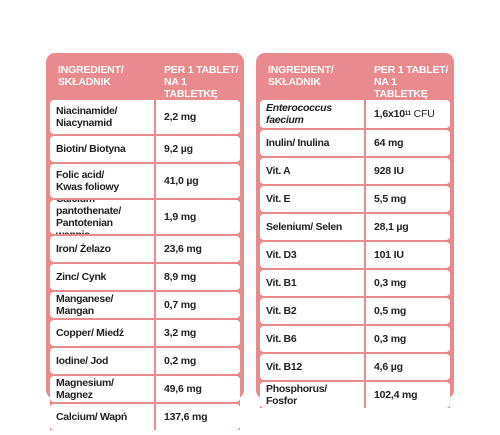  I want to click on ingredient-amount: 9,2 µg, so click(178, 149).